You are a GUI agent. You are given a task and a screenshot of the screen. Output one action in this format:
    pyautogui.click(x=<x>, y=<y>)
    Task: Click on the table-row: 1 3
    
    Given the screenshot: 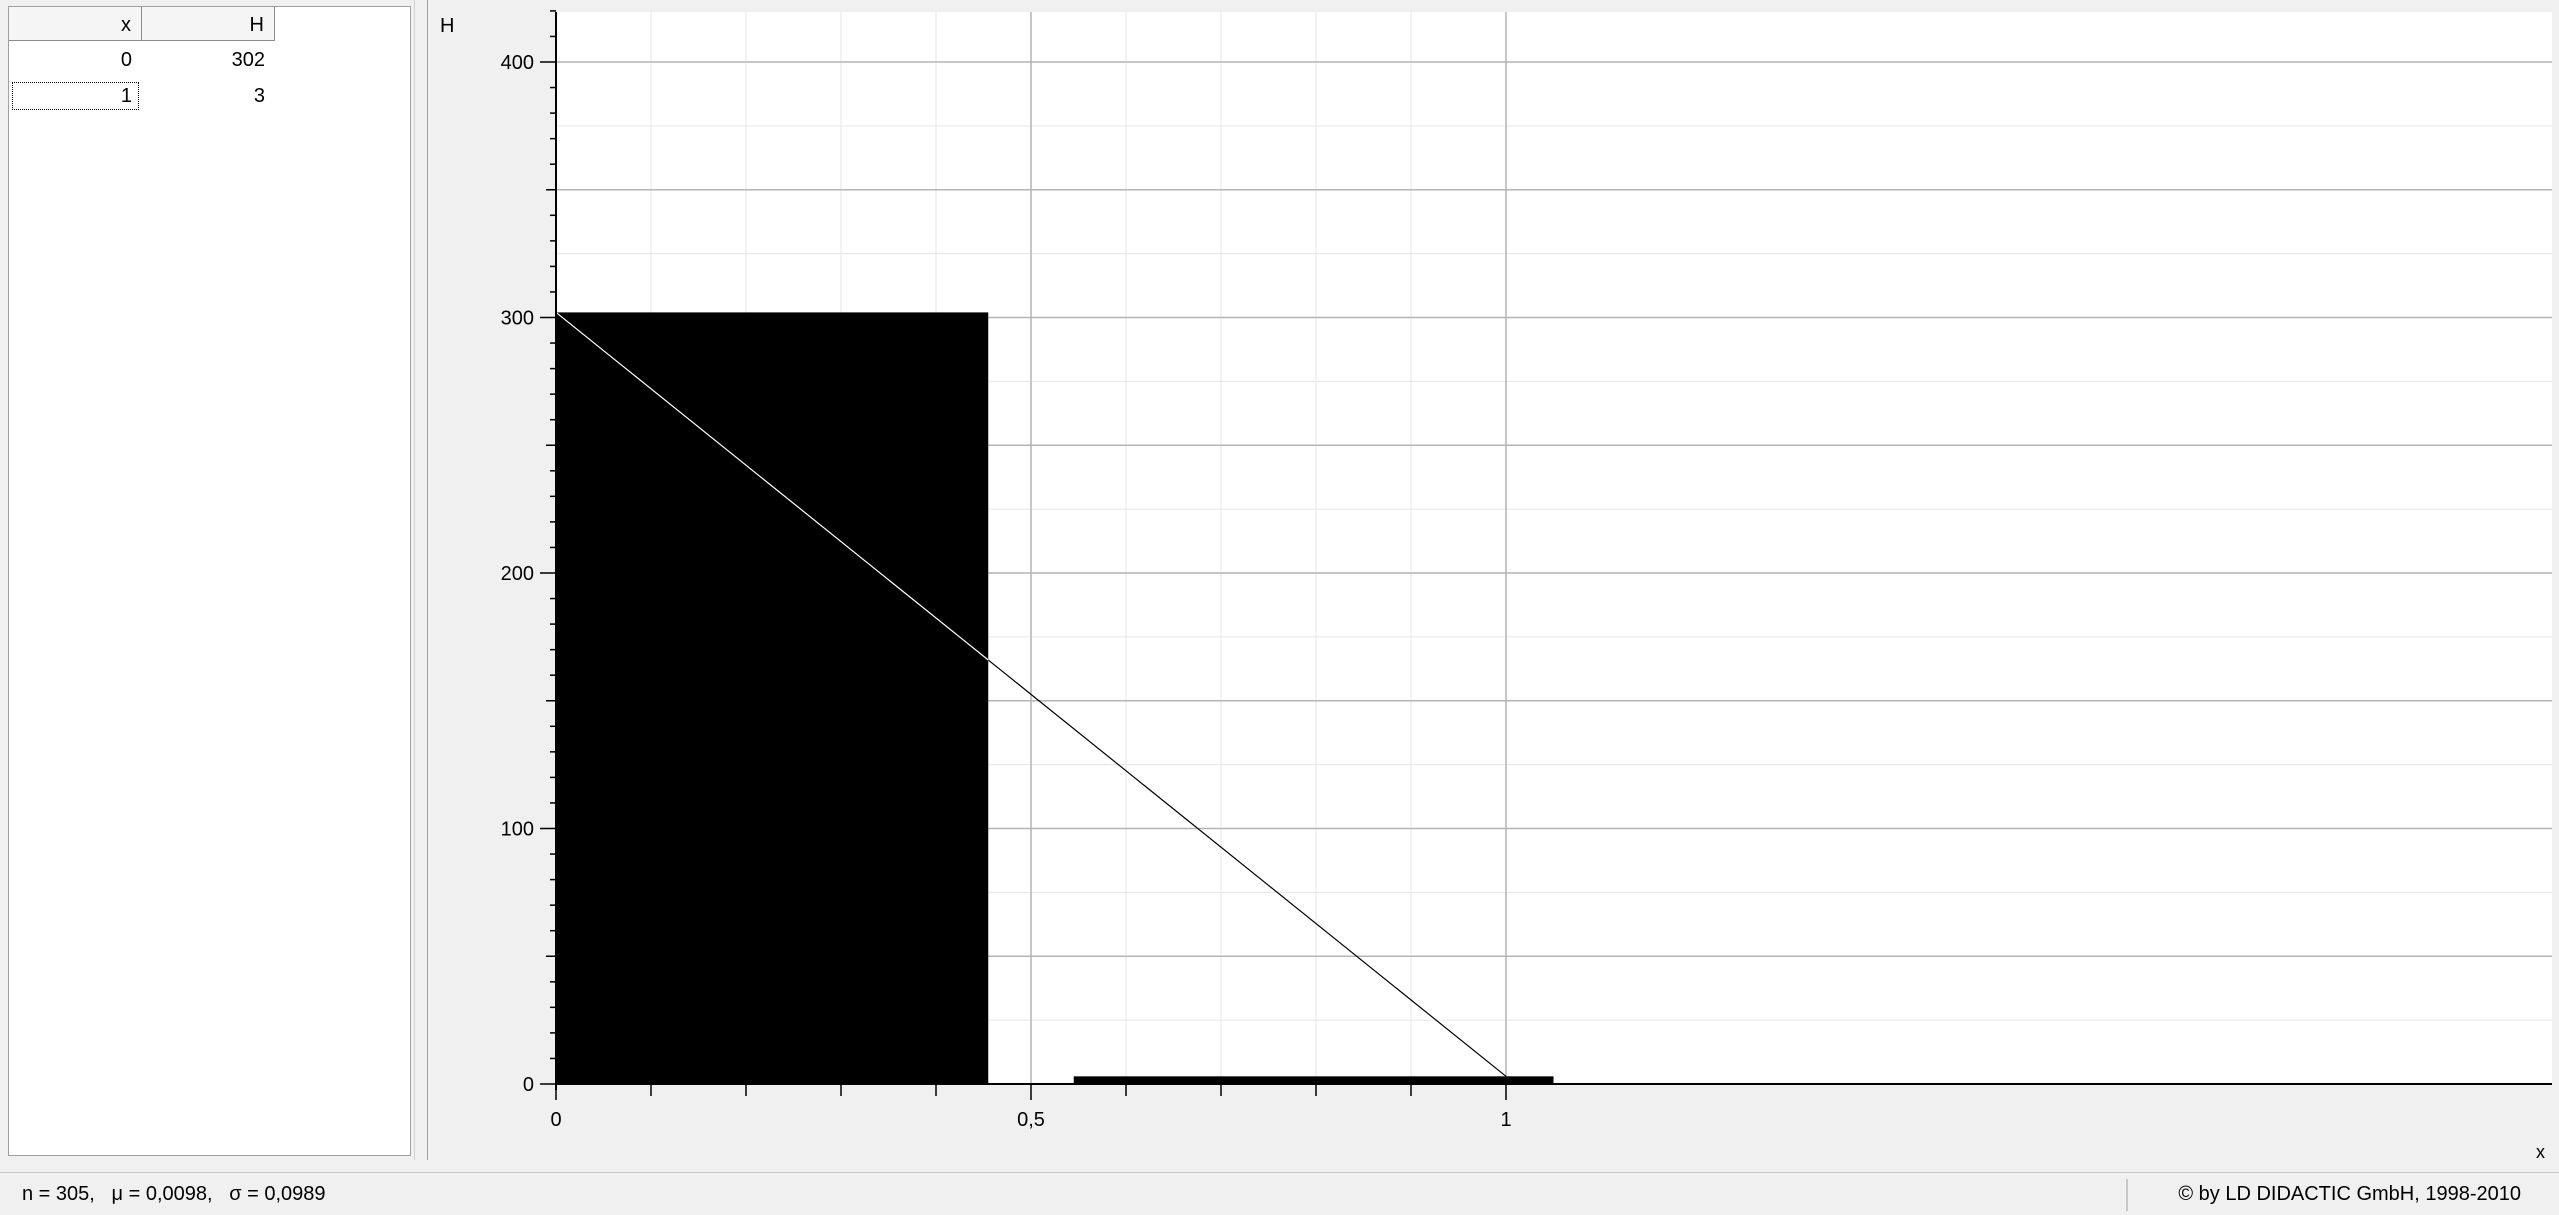 What is the action you would take?
    pyautogui.click(x=142, y=96)
    